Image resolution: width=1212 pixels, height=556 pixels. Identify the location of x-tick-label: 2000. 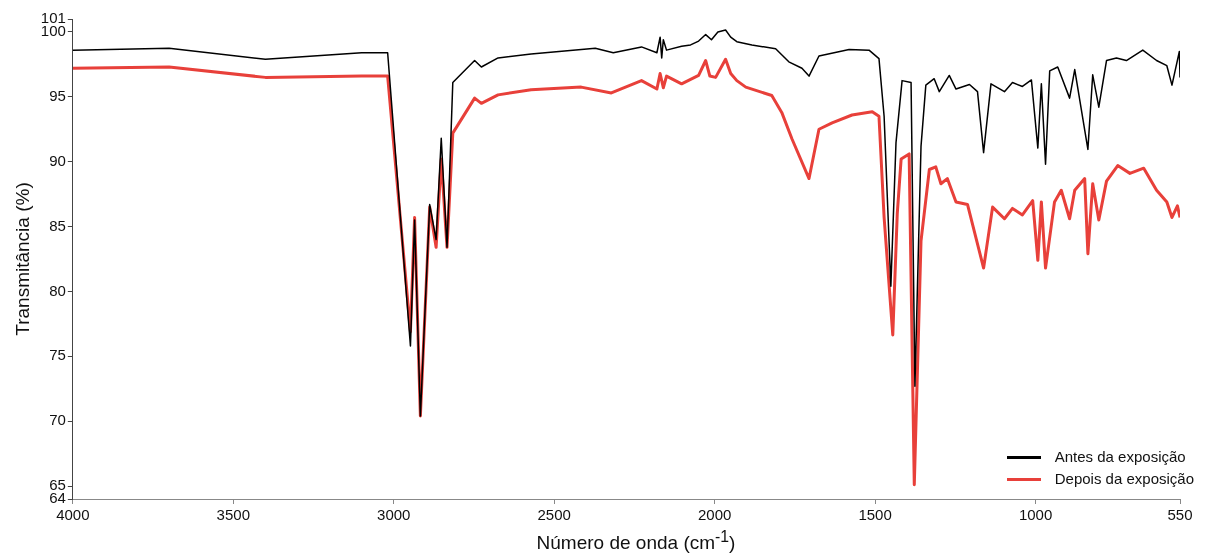
(714, 515).